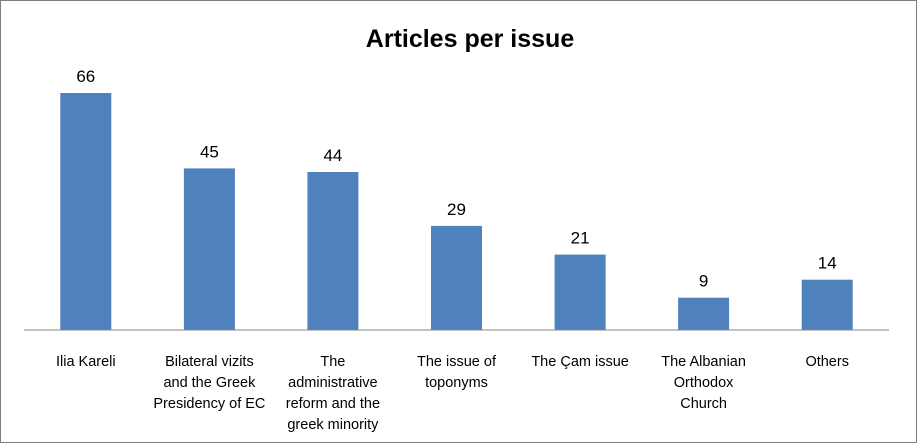 The width and height of the screenshot is (917, 443). I want to click on category-label-5: The Çam issue, so click(580, 362).